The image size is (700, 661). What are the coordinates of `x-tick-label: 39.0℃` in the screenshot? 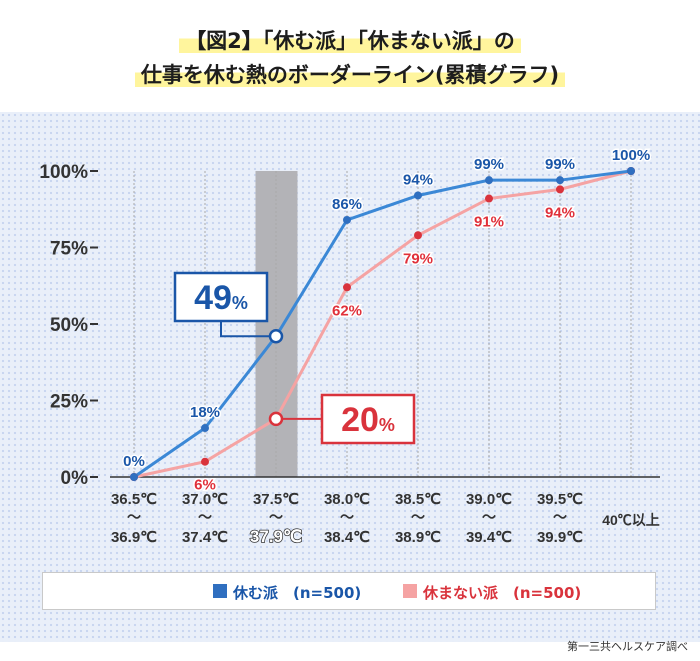 It's located at (489, 499).